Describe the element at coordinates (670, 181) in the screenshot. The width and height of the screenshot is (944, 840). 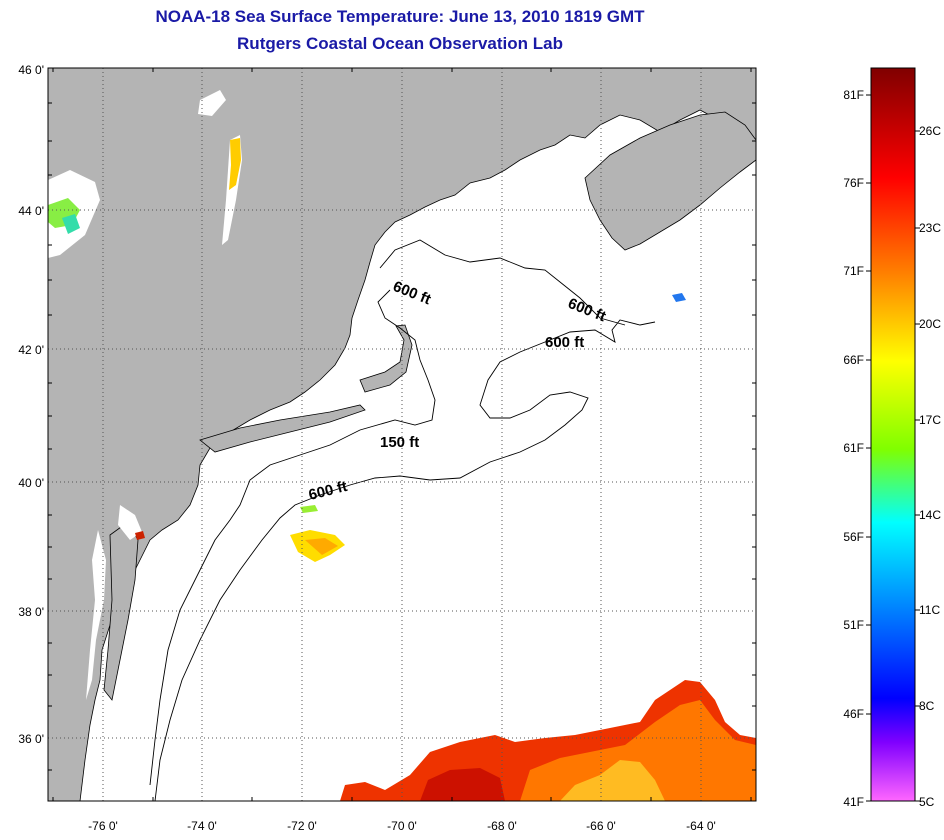
I see `land-nova-scotia` at that location.